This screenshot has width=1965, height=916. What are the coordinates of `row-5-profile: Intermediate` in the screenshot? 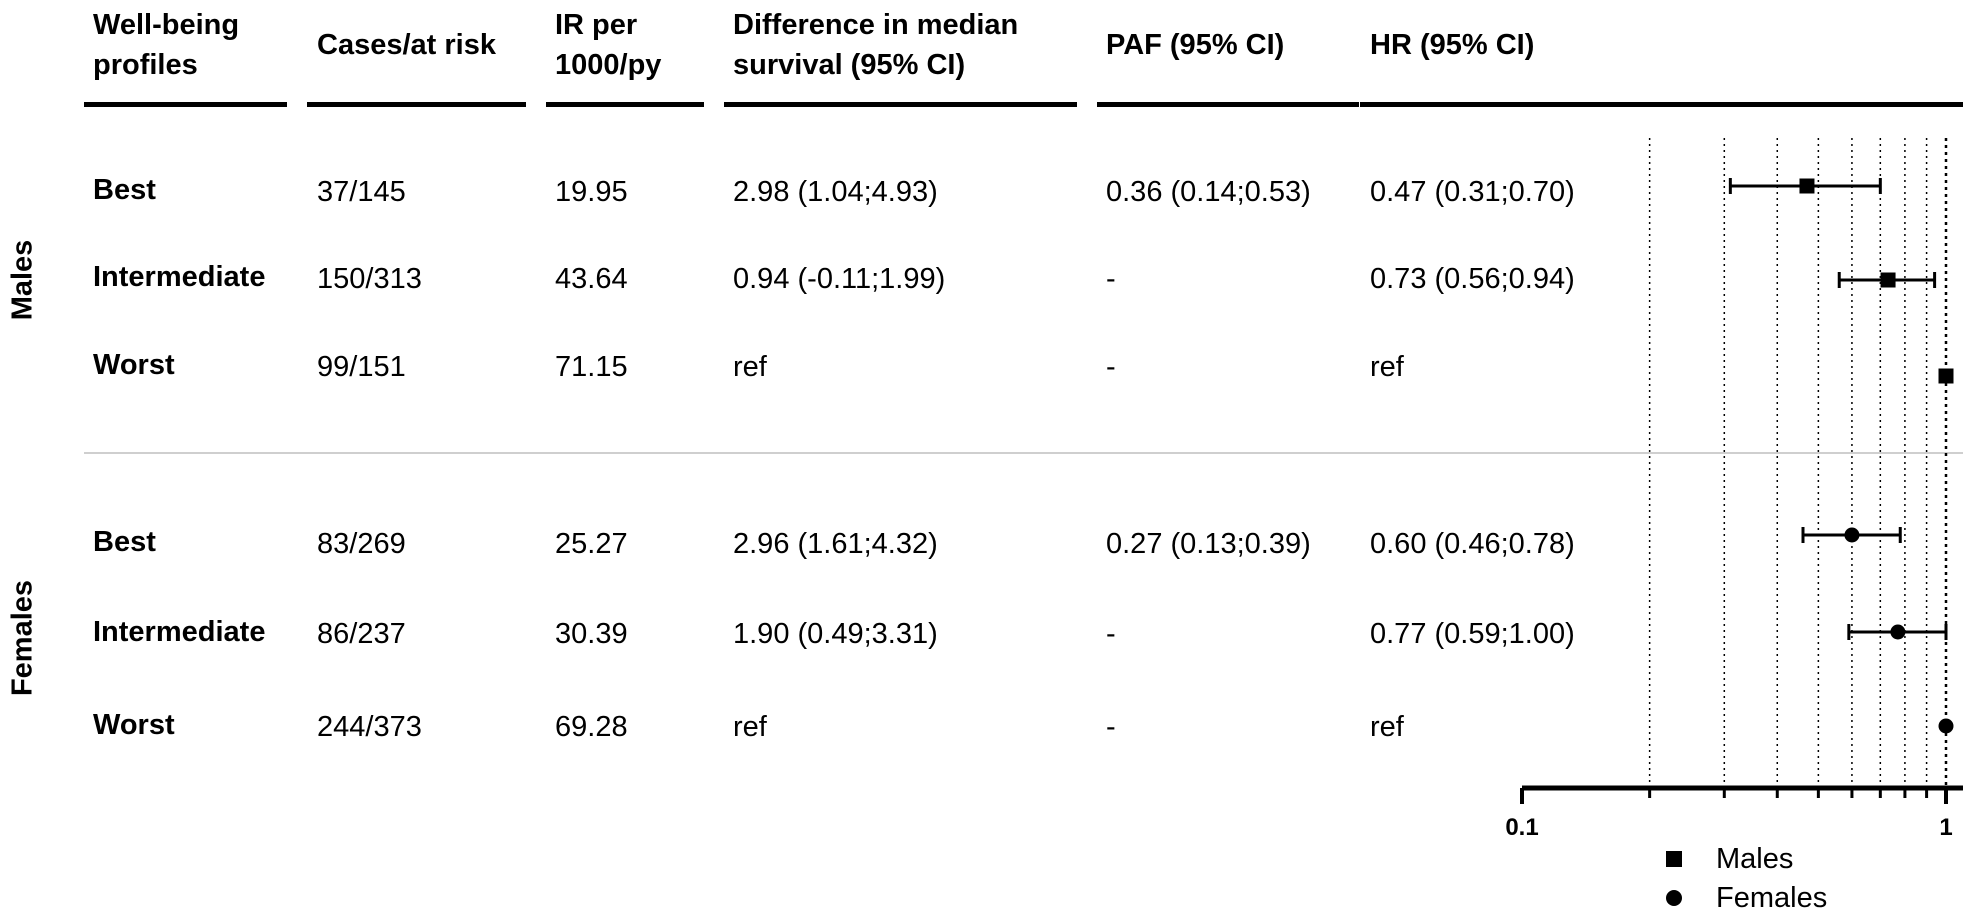 It's located at (179, 632).